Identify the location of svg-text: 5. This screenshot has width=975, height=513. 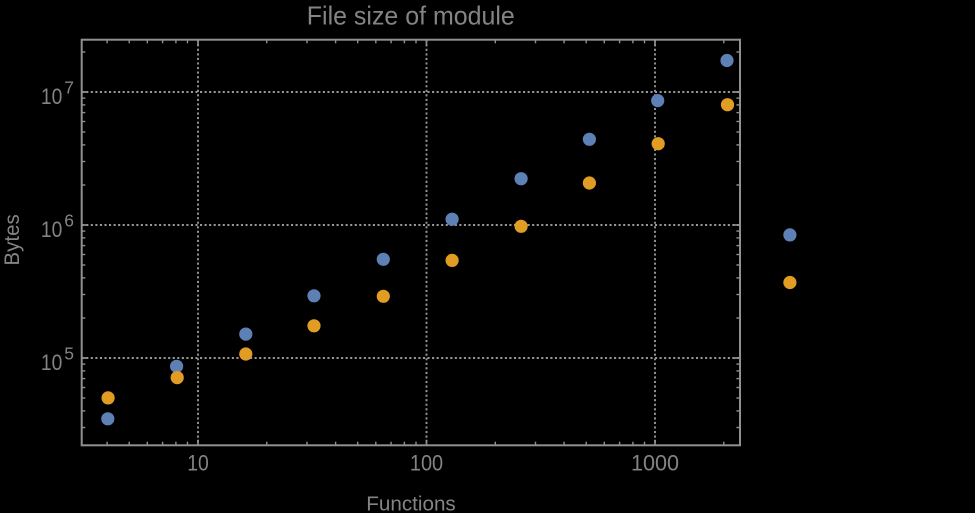
(69, 354).